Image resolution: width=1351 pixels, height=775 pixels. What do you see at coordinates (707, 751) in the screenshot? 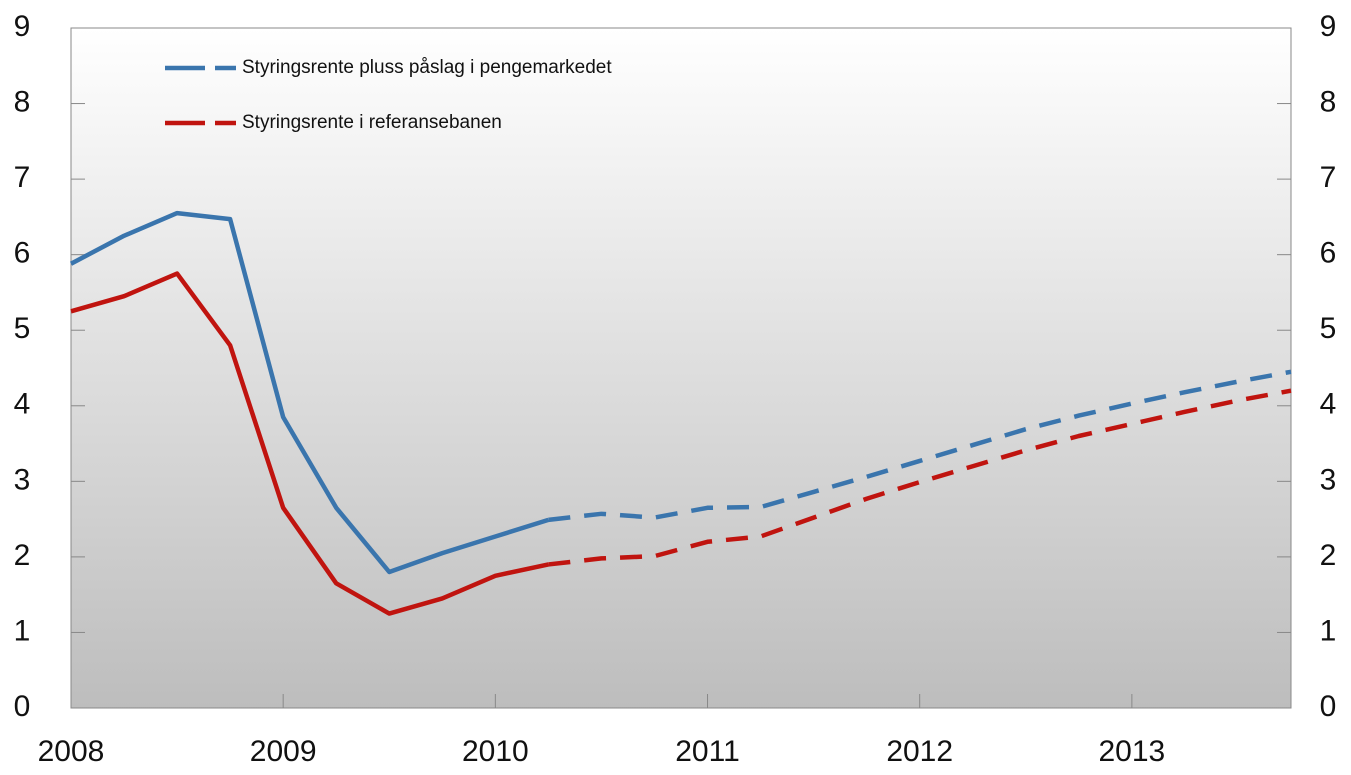
I see `x-tick-label: 2011` at bounding box center [707, 751].